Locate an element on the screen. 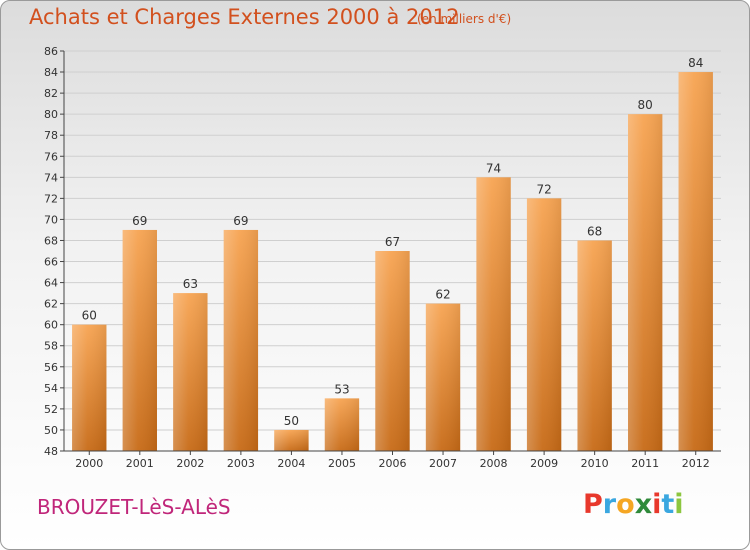 This screenshot has width=750, height=550. x-tick-label: 2001 is located at coordinates (140, 463).